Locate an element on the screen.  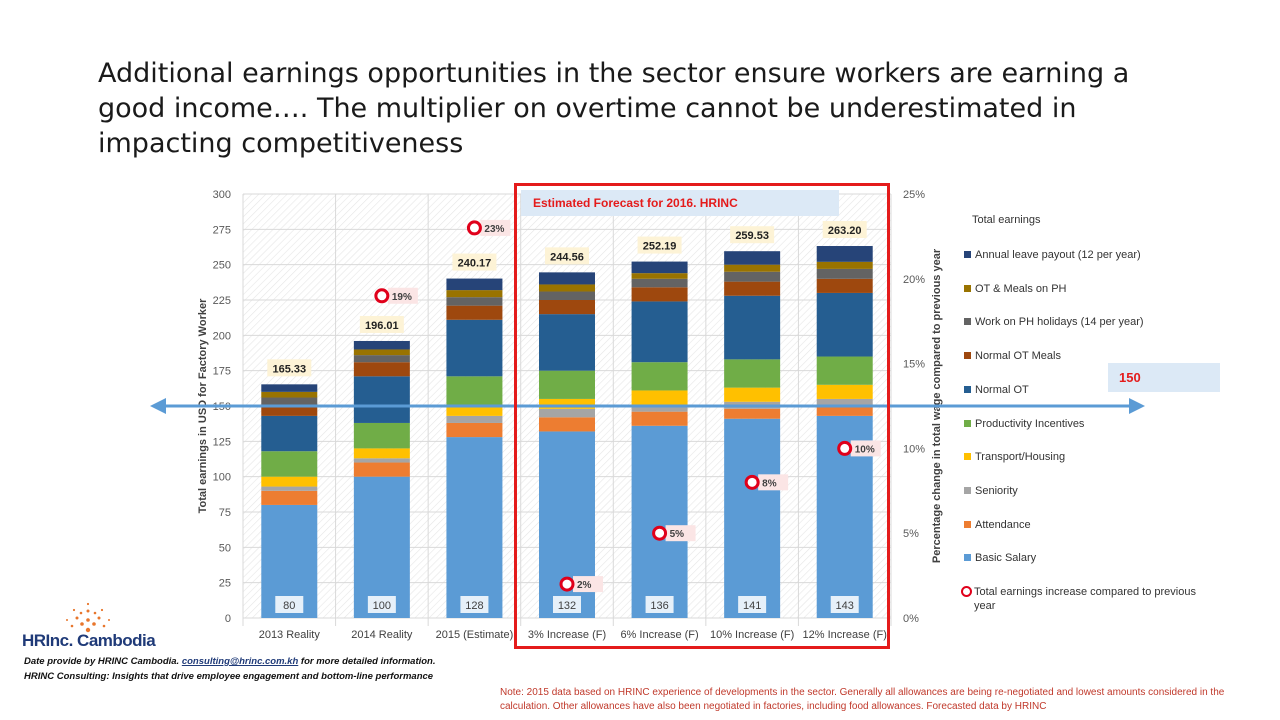
arrow-right-head-icon is located at coordinates (1137, 406).